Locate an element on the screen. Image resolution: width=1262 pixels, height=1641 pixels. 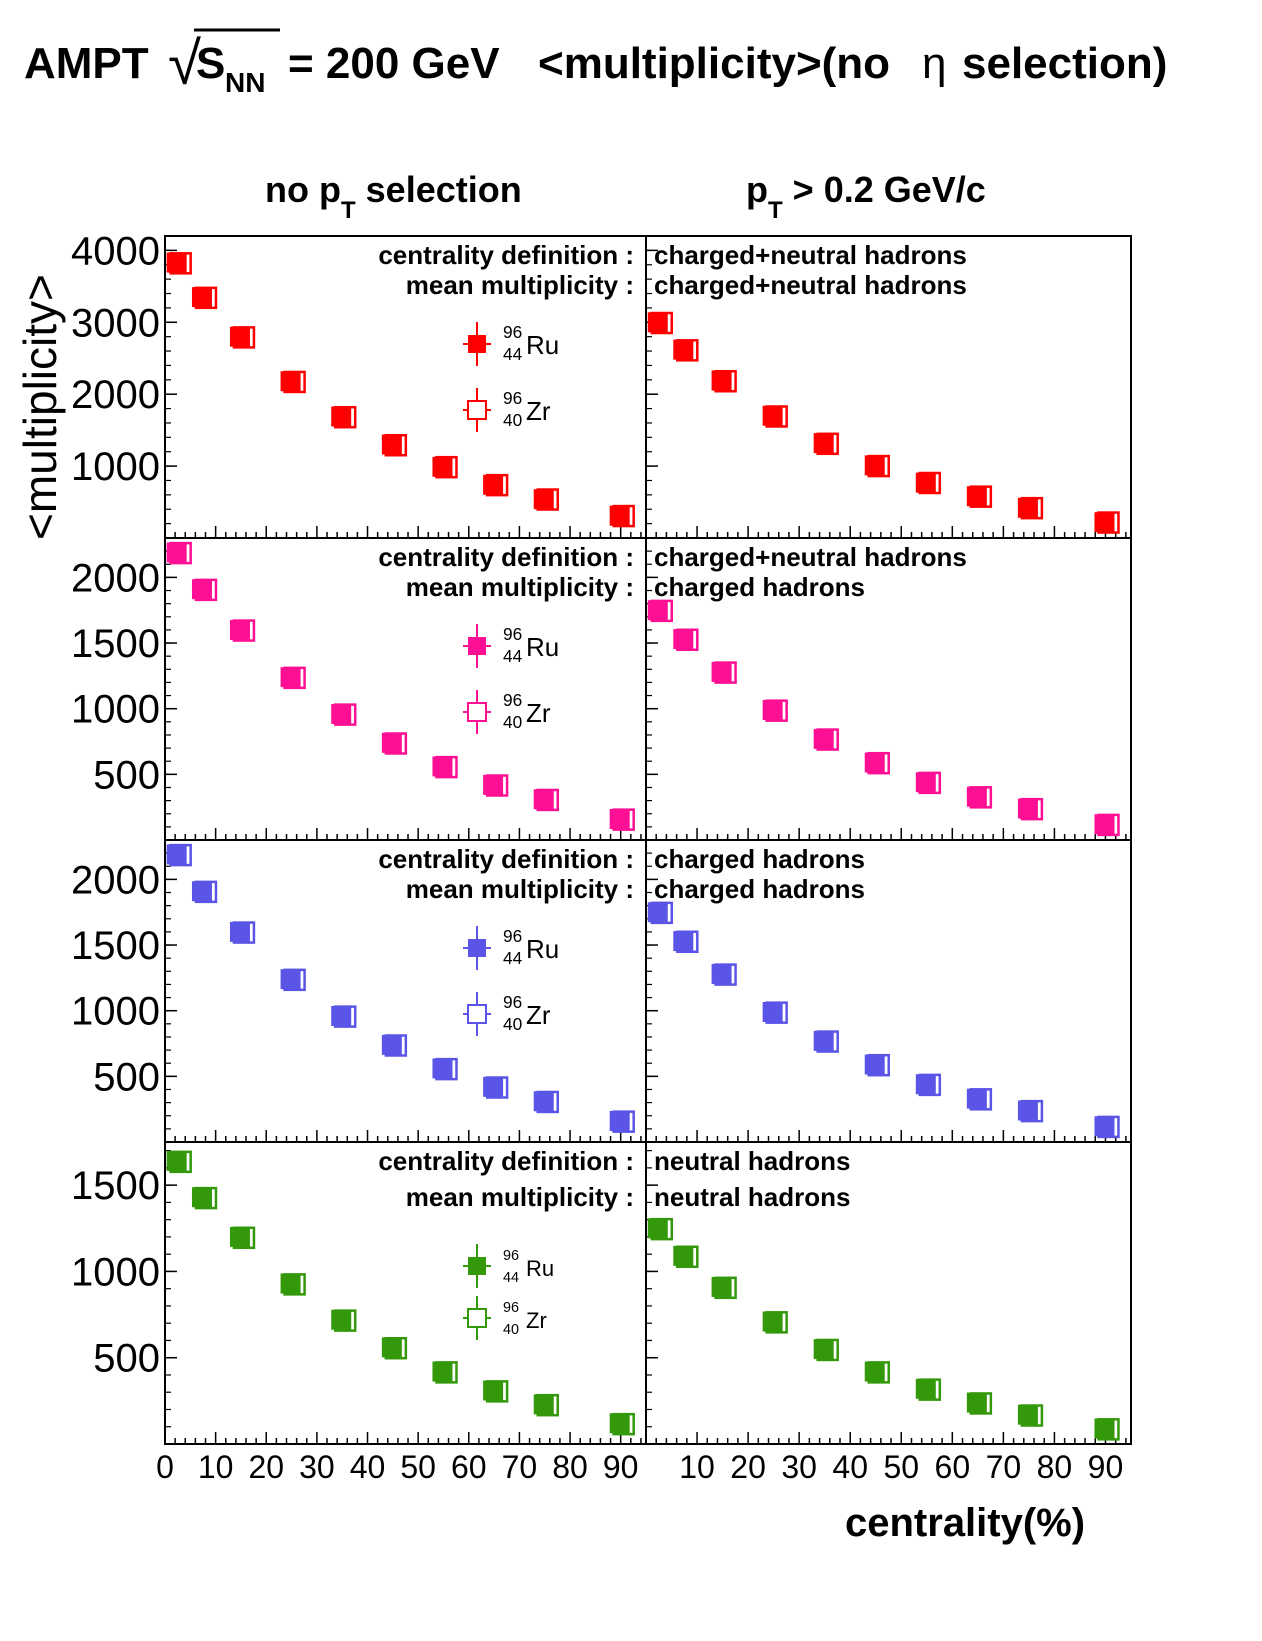
title-suffix: selection) is located at coordinates (1064, 63).